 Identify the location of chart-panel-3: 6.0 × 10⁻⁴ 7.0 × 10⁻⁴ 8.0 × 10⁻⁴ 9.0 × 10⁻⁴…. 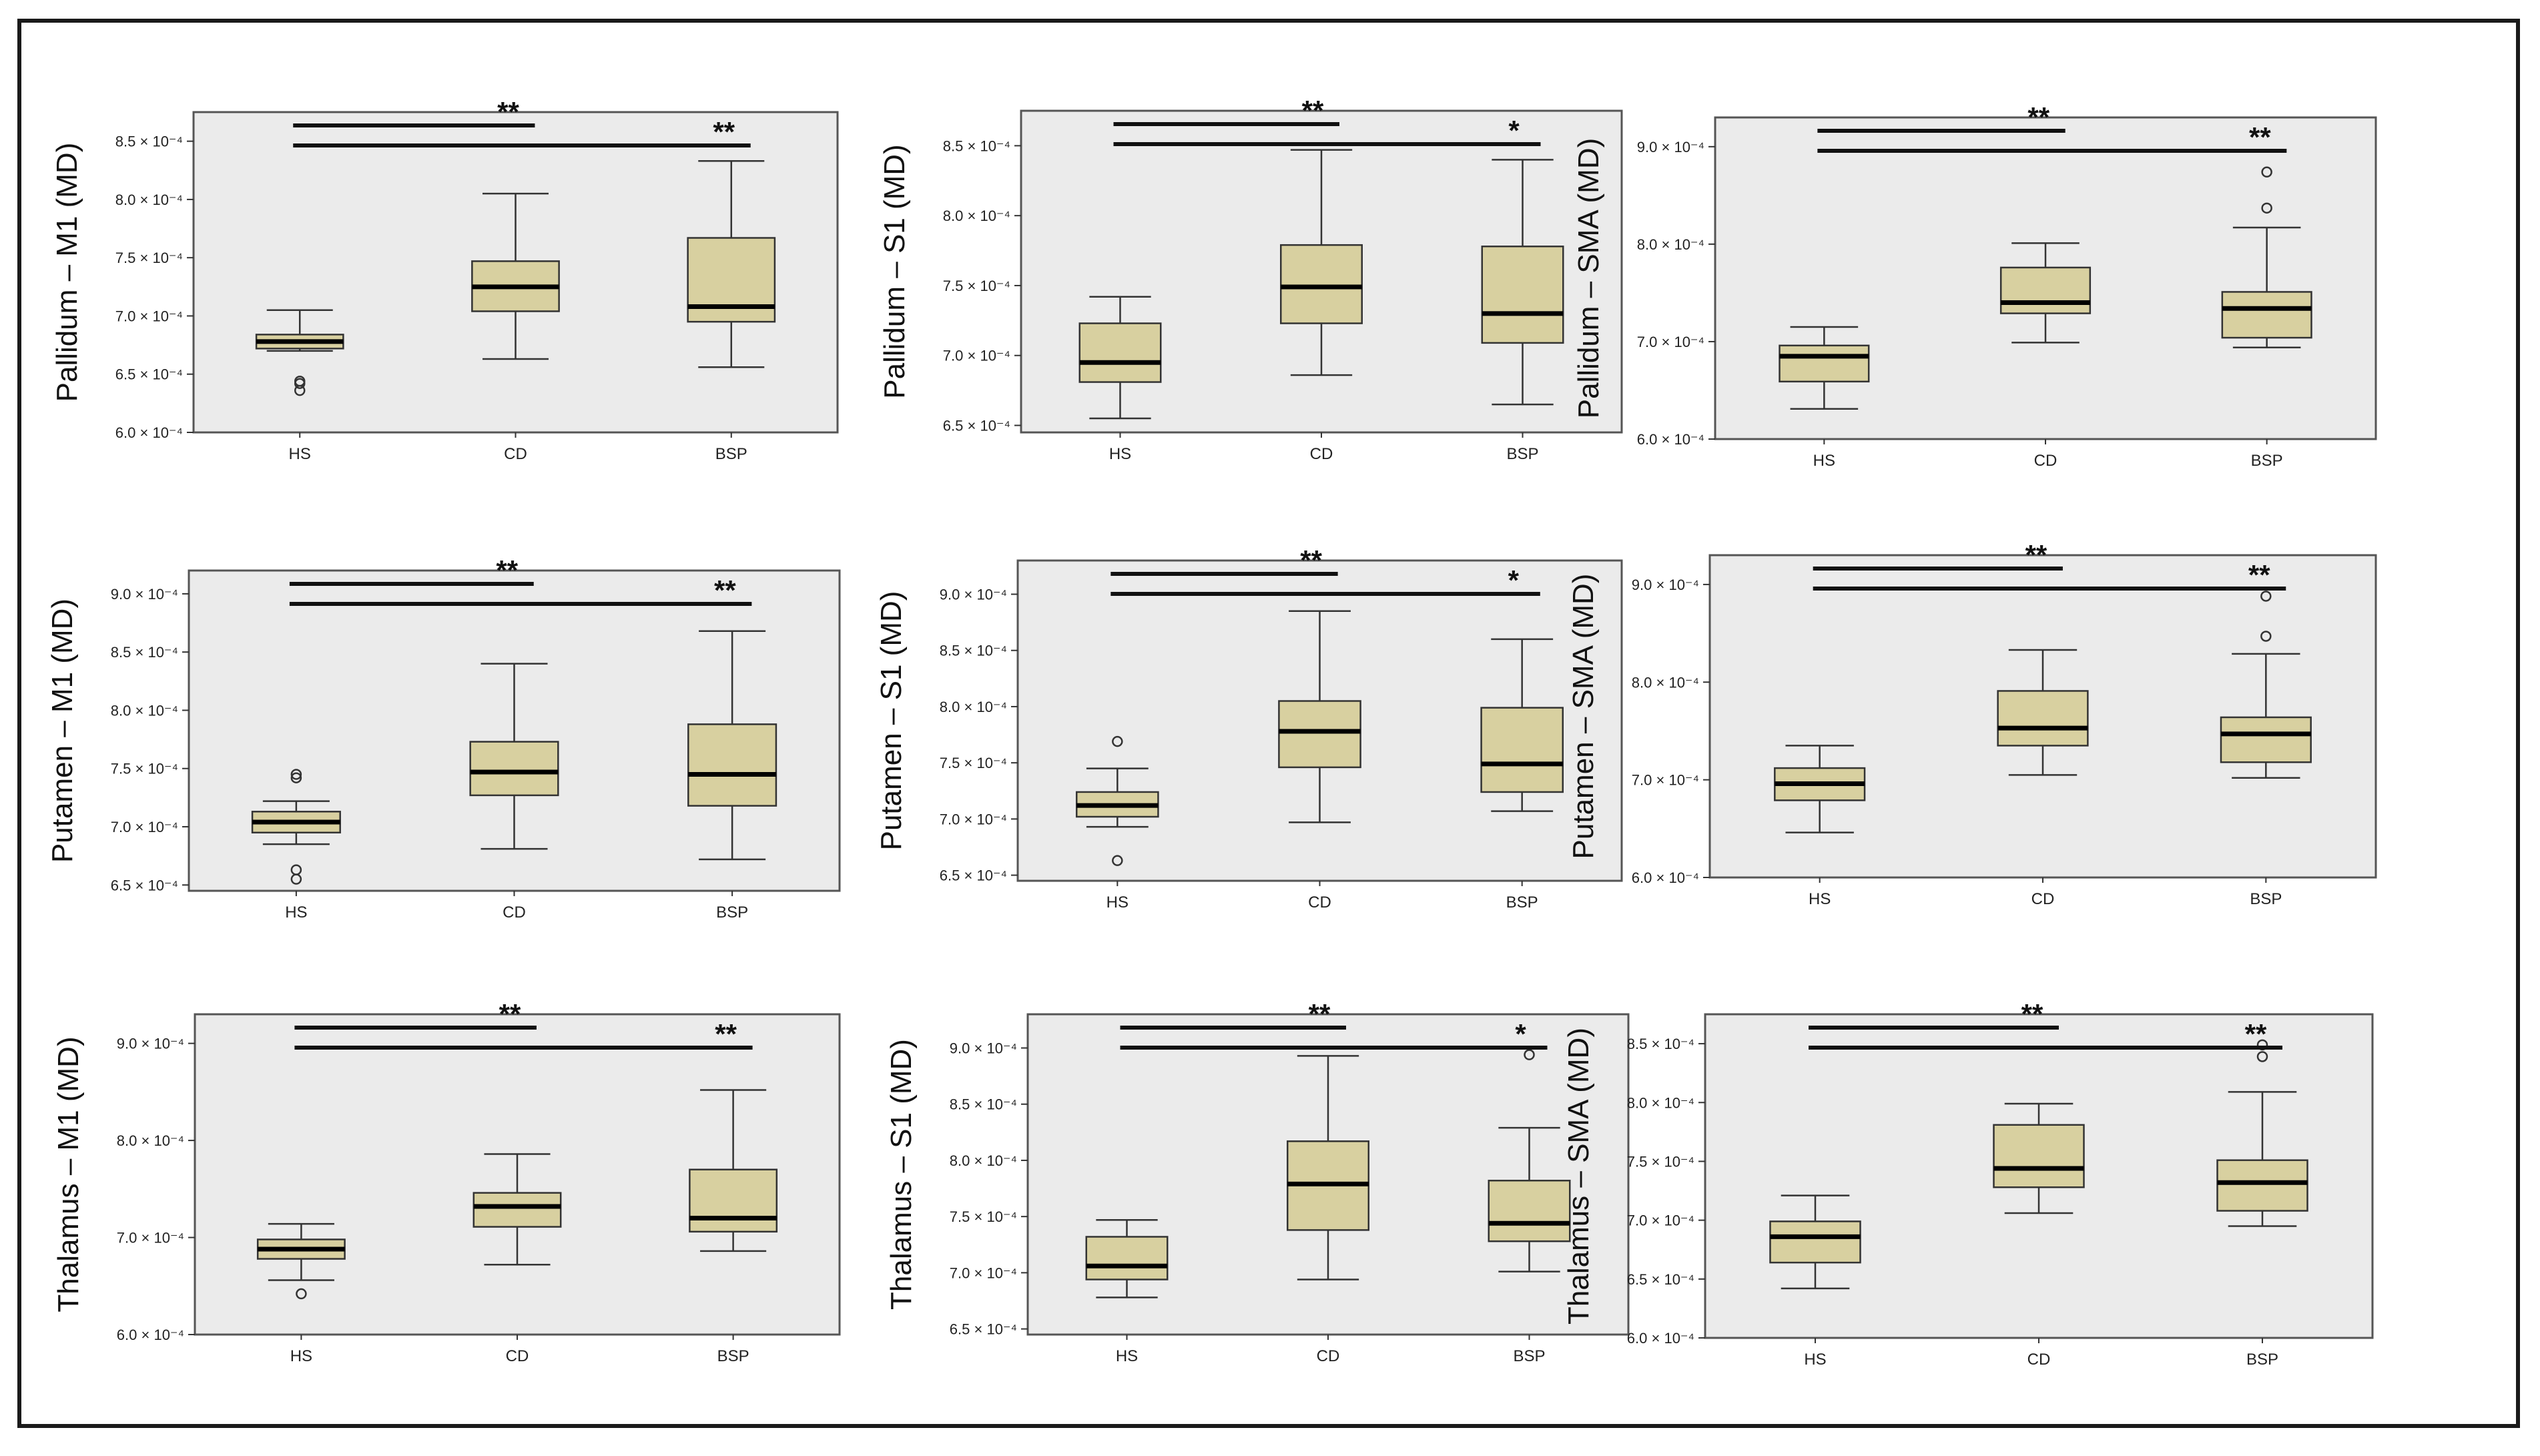
(1974, 285).